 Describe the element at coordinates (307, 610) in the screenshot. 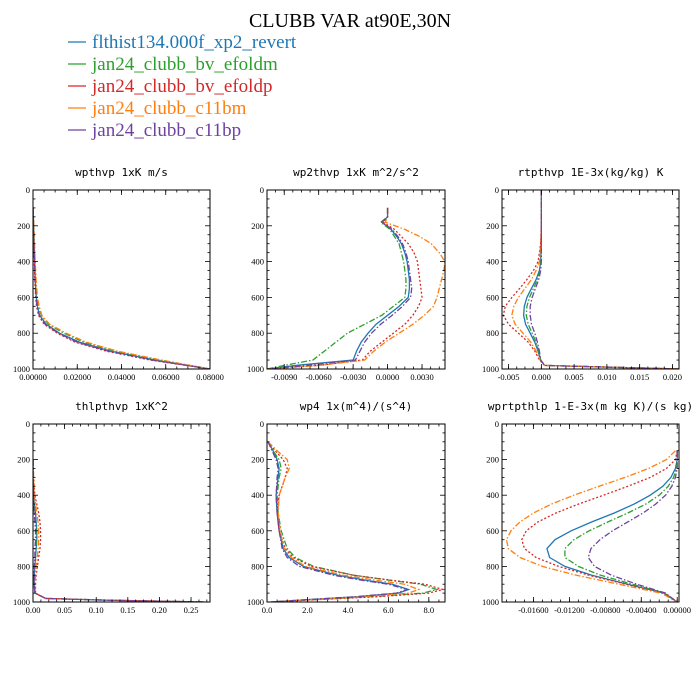

I see `x-tick-label: 2.0` at that location.